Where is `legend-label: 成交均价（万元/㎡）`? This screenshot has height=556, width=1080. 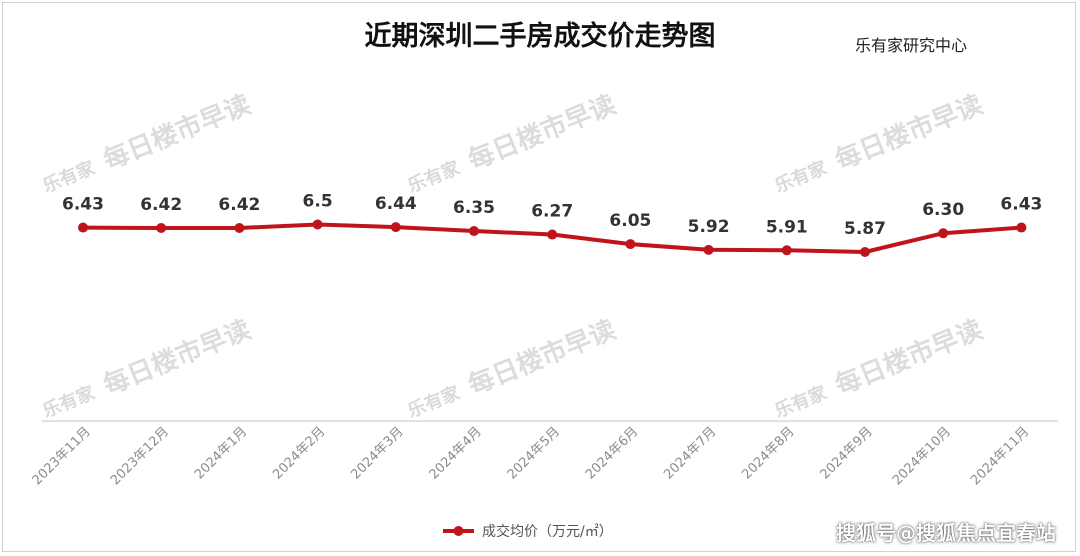
legend-label: 成交均价（万元/㎡） is located at coordinates (547, 531).